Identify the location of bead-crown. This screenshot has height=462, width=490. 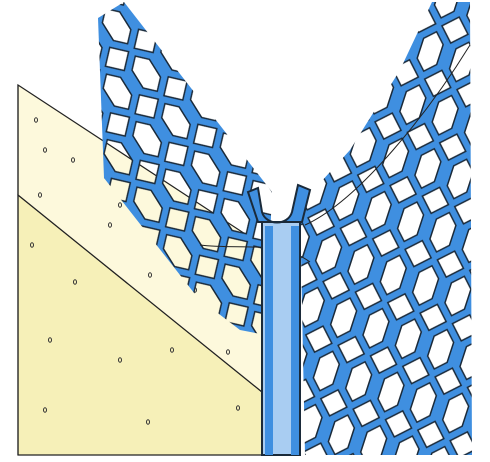
(279, 203).